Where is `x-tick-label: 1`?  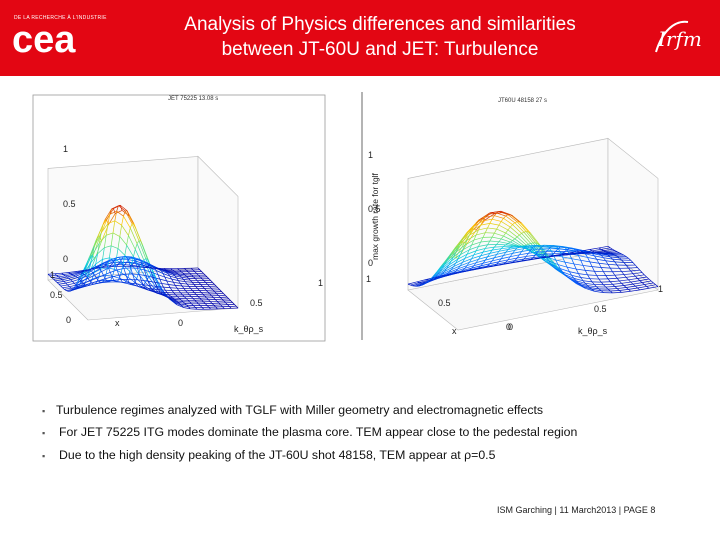
x-tick-label: 1 is located at coordinates (368, 279).